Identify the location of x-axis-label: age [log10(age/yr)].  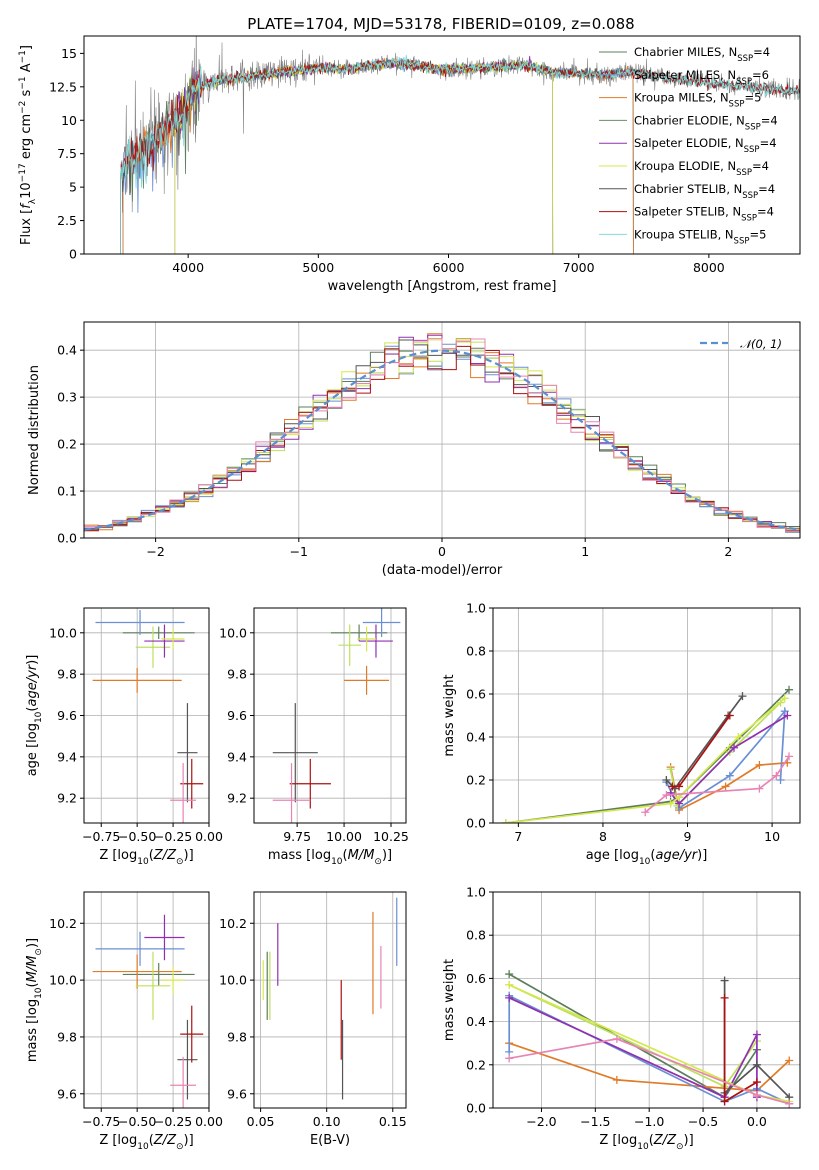
(647, 857).